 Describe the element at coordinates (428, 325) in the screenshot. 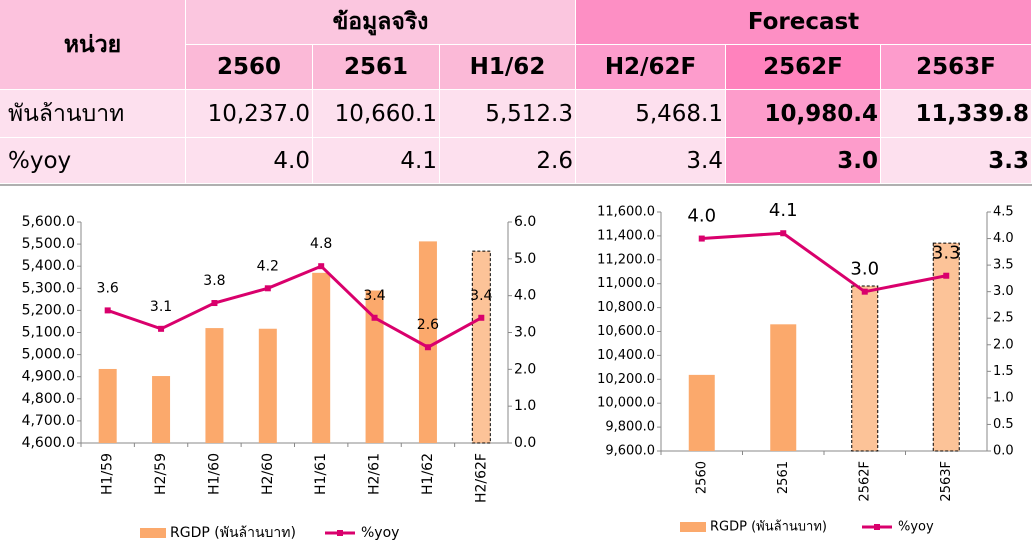

I see `data-label: 2.6` at that location.